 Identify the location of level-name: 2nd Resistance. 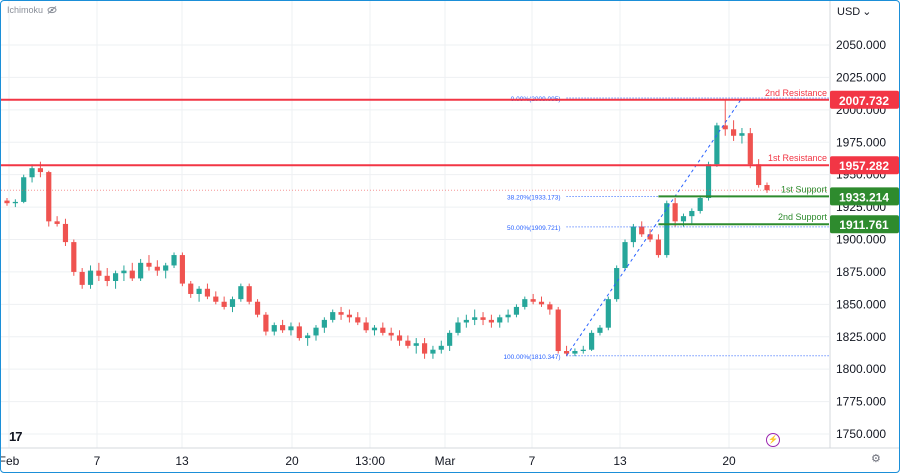
(796, 93).